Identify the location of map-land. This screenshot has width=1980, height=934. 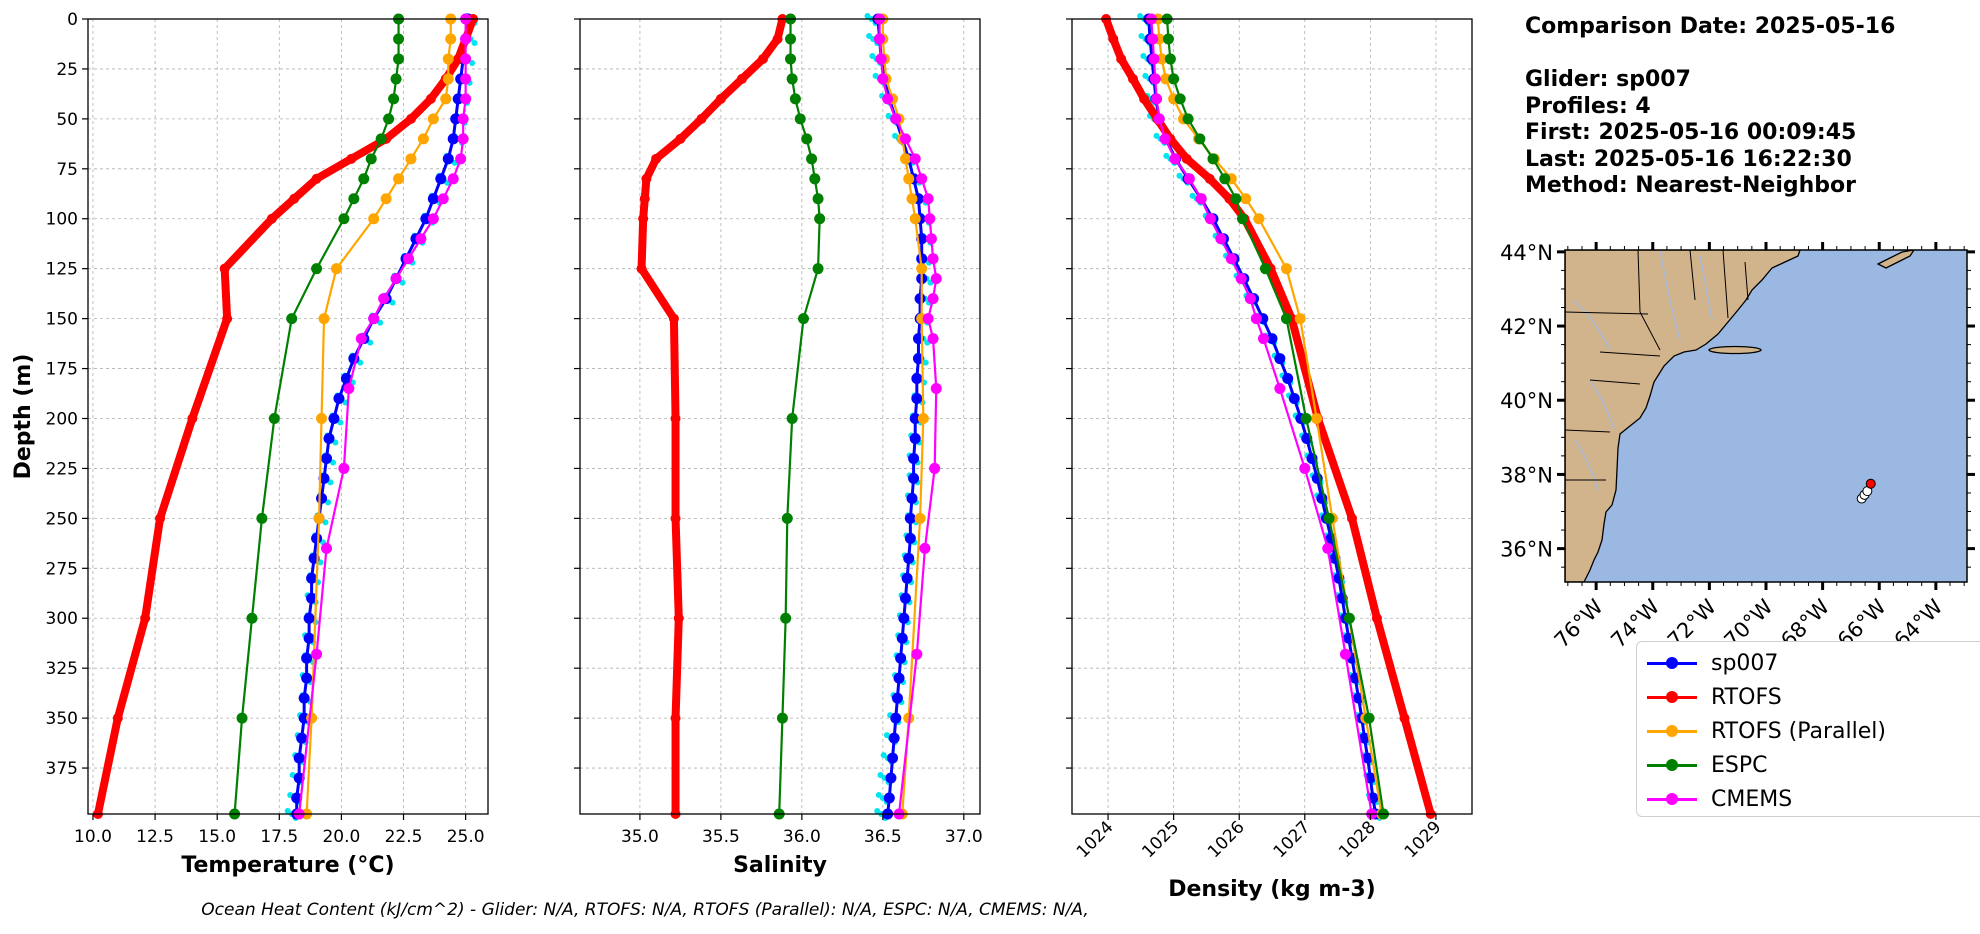
(1683, 416).